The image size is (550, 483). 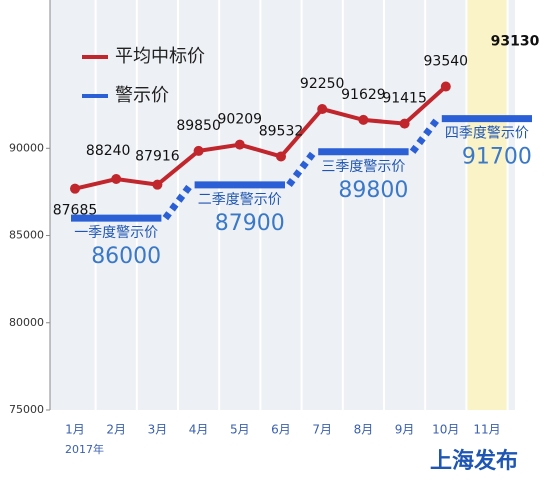 What do you see at coordinates (142, 95) in the screenshot?
I see `legend-label: 警示价` at bounding box center [142, 95].